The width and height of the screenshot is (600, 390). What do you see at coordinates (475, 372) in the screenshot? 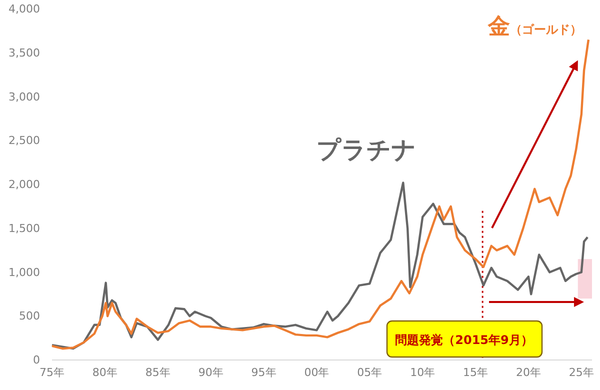
I see `x-tick-label: 15年` at bounding box center [475, 372].